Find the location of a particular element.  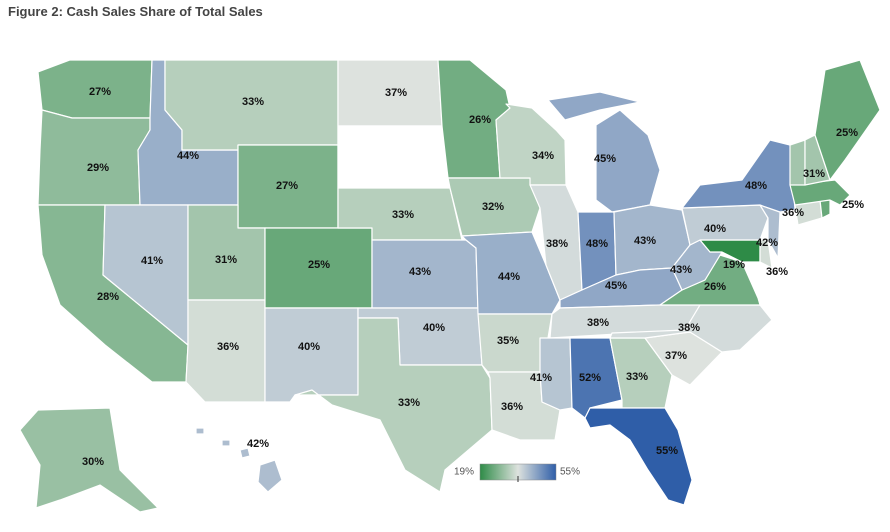

state-SD is located at coordinates (393, 157).